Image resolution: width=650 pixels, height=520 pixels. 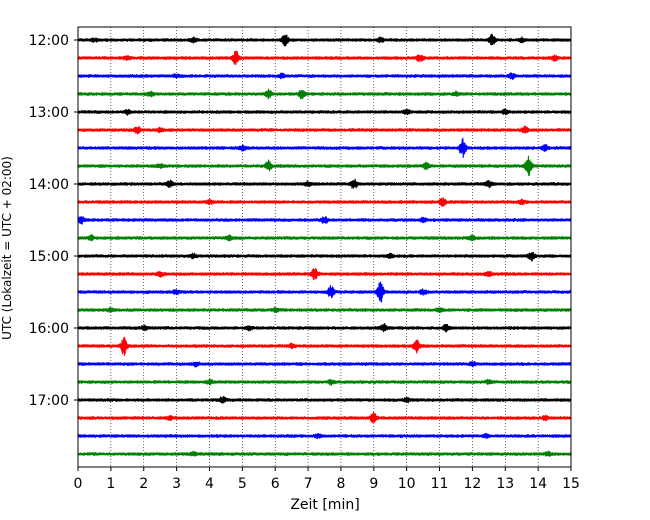 What do you see at coordinates (209, 484) in the screenshot?
I see `x-tick-label-4: 4` at bounding box center [209, 484].